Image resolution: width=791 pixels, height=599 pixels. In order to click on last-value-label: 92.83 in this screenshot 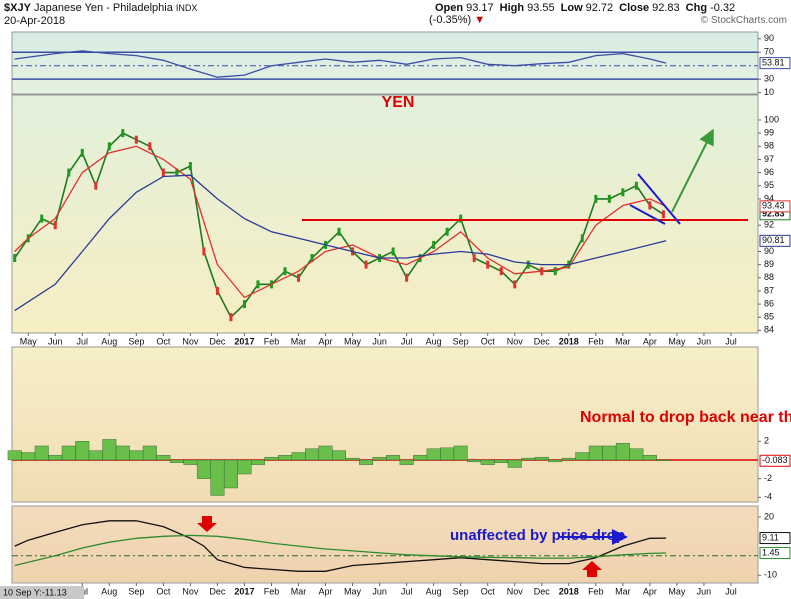, I will do `click(773, 214)`.